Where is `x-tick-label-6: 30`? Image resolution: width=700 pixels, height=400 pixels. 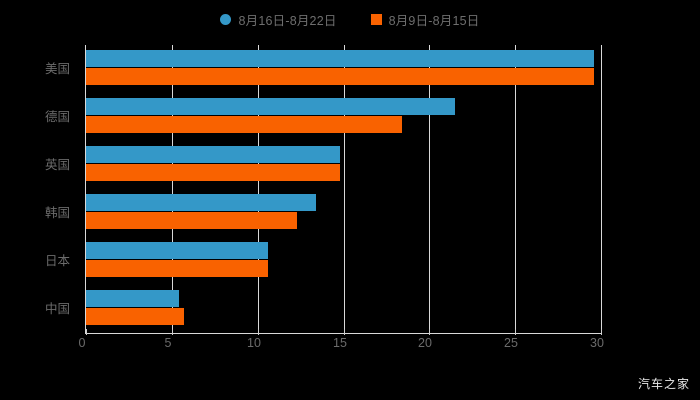
x-tick-label-6: 30 is located at coordinates (597, 343).